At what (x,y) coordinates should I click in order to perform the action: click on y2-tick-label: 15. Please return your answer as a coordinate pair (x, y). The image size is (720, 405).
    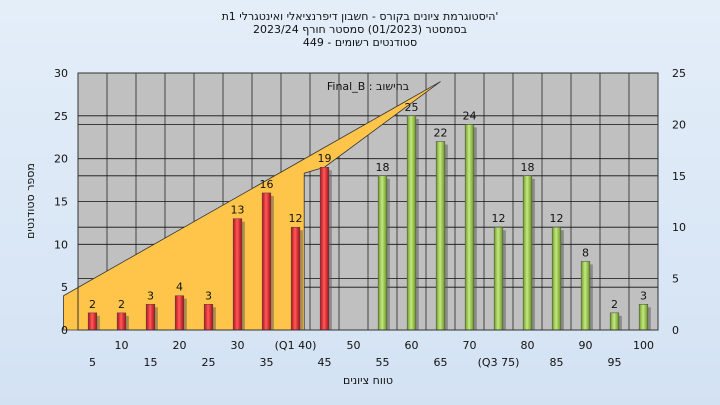
    Looking at the image, I should click on (679, 176).